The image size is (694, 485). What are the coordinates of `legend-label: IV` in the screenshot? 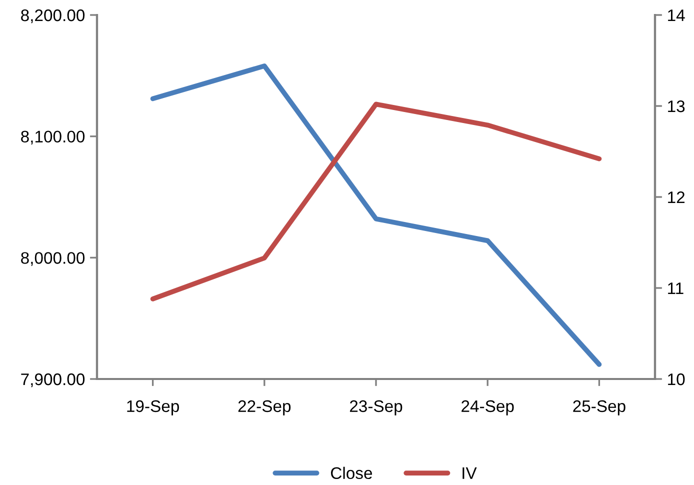 It's located at (469, 473).